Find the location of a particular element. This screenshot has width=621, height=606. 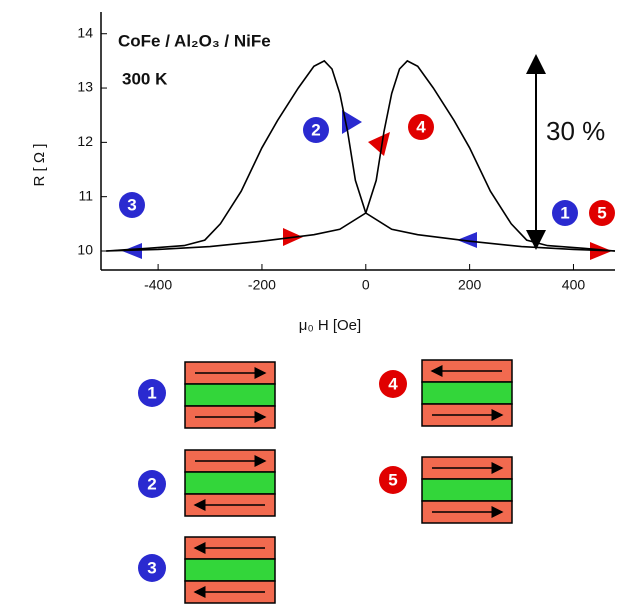

state-number: 2 is located at coordinates (315, 129).